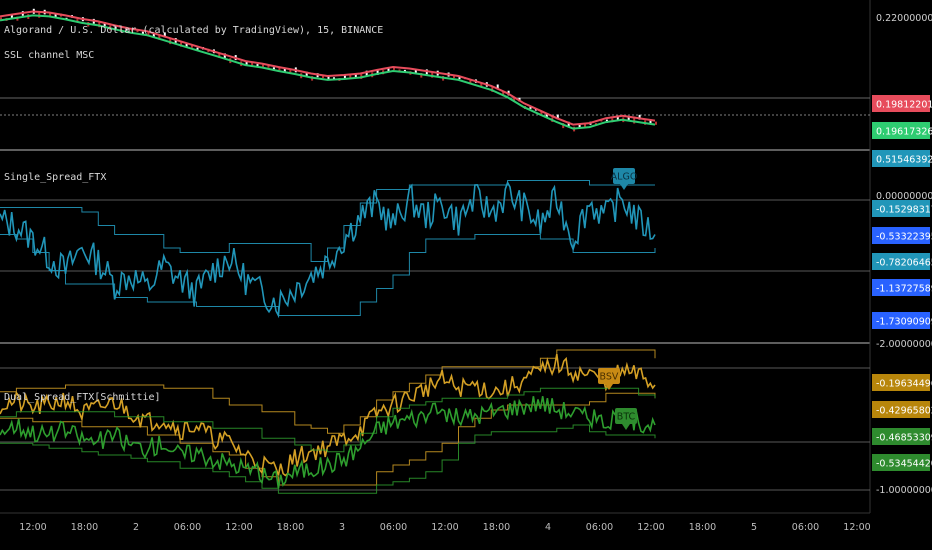  Describe the element at coordinates (82, 397) in the screenshot. I see `dual-panel-title: Dual_Spread_FTX[Schmittie]` at that location.